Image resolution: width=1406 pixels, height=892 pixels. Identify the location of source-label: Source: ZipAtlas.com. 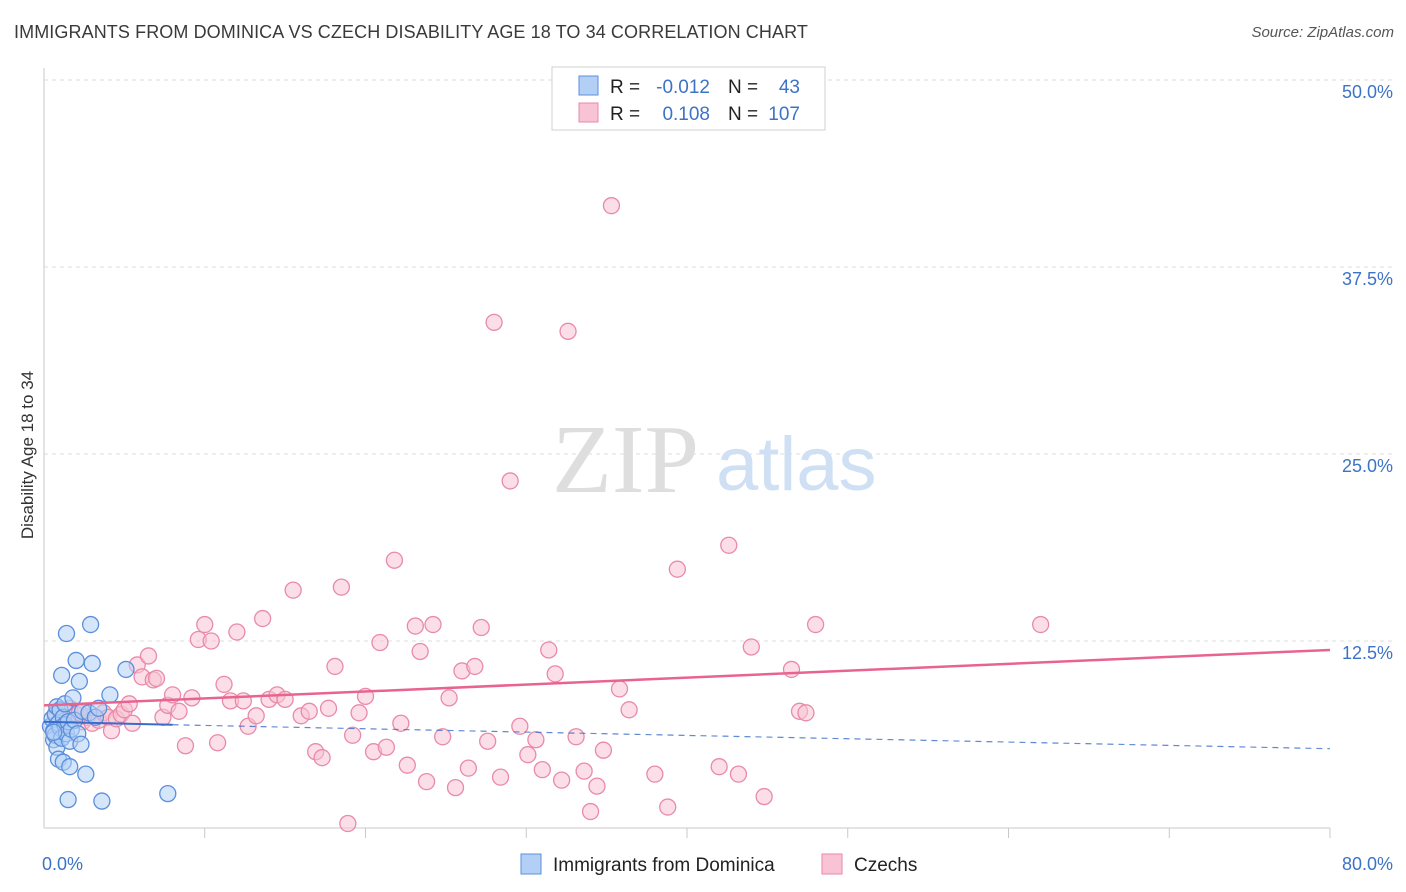
(1322, 32).